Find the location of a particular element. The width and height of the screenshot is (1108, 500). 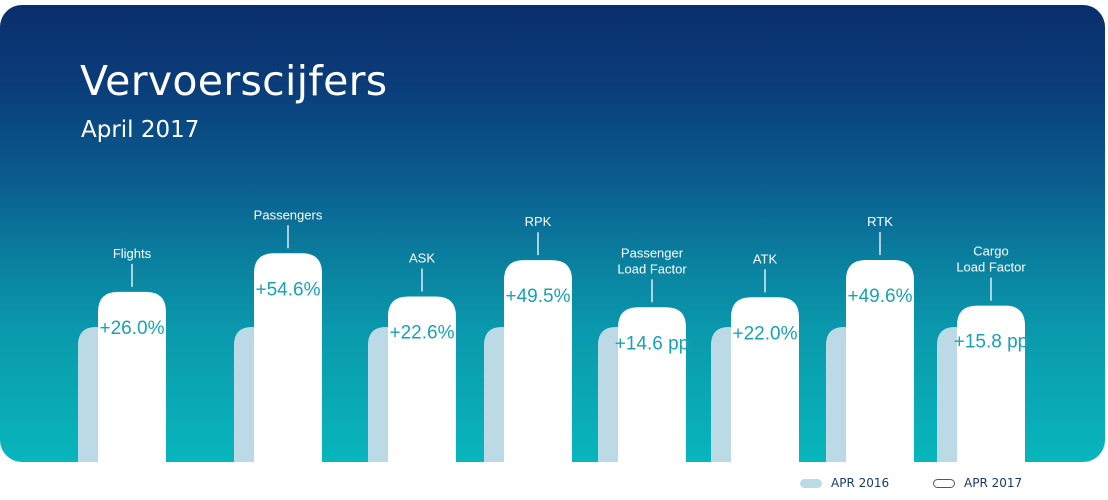

category-label: ATK is located at coordinates (765, 258).